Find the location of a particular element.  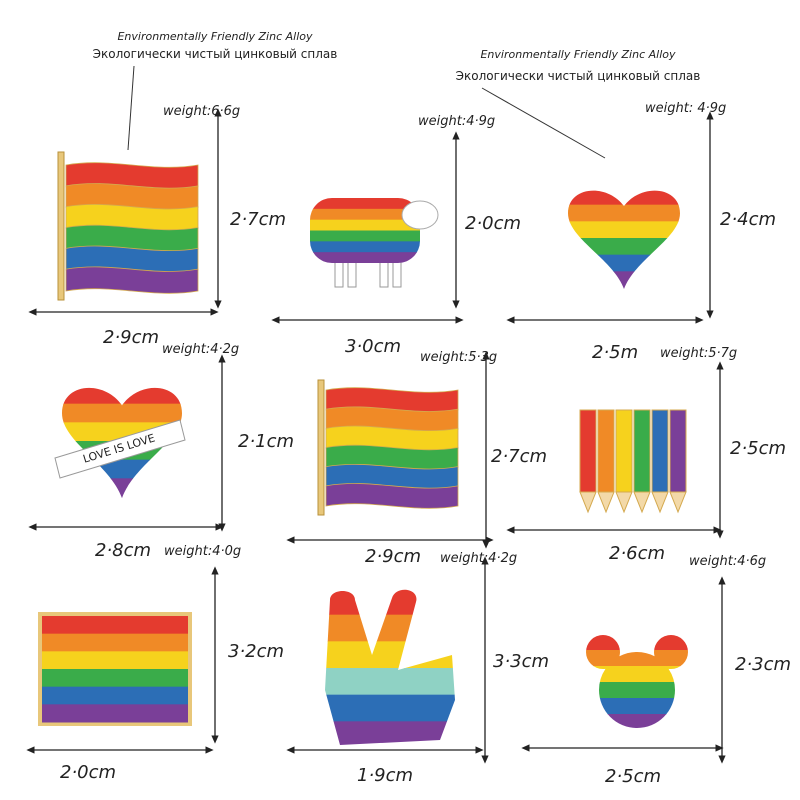

height-label: 2·1cm is located at coordinates (266, 441).